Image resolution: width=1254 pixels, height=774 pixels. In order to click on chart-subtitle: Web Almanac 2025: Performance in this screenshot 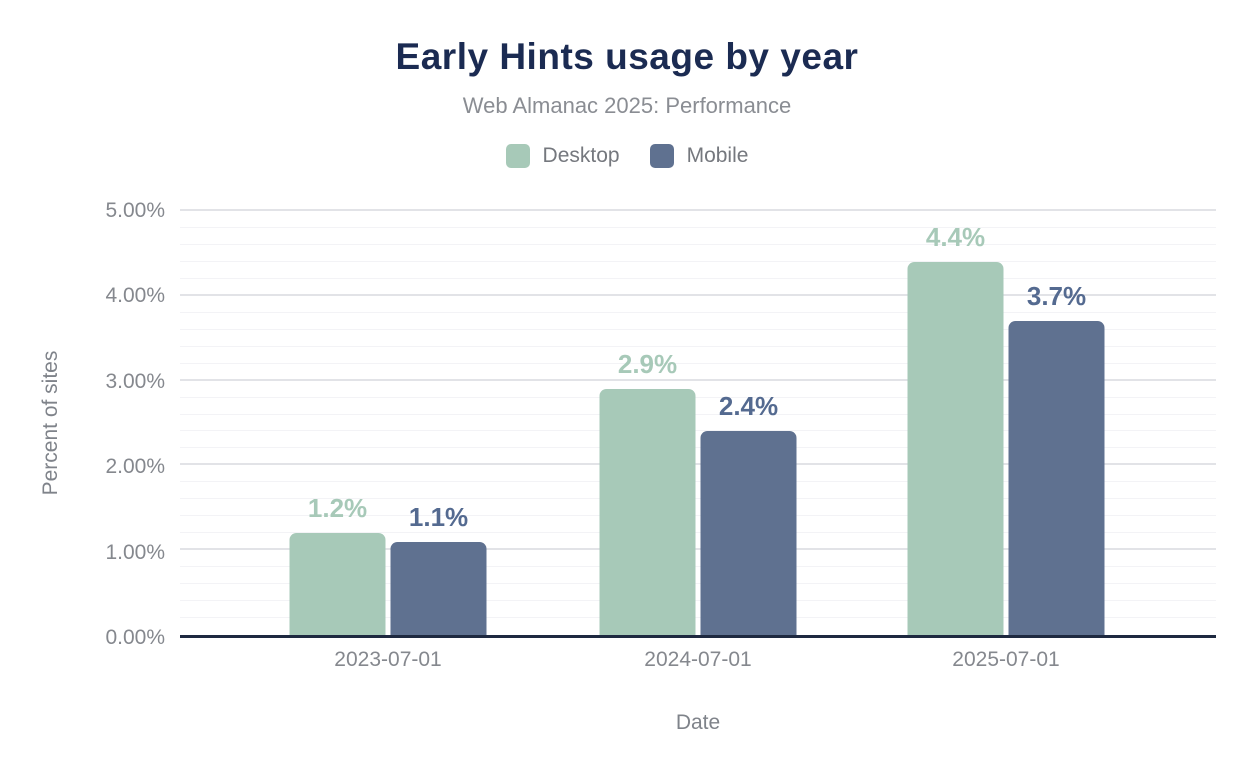, I will do `click(627, 105)`.